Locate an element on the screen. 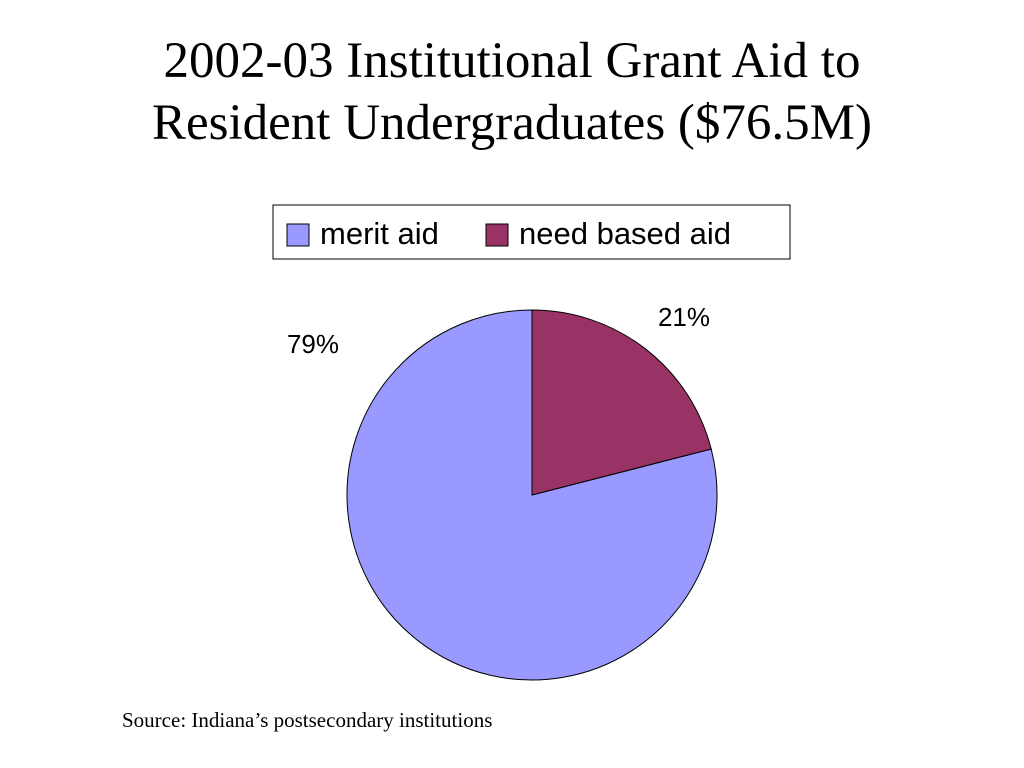  data-label: 79% is located at coordinates (313, 344).